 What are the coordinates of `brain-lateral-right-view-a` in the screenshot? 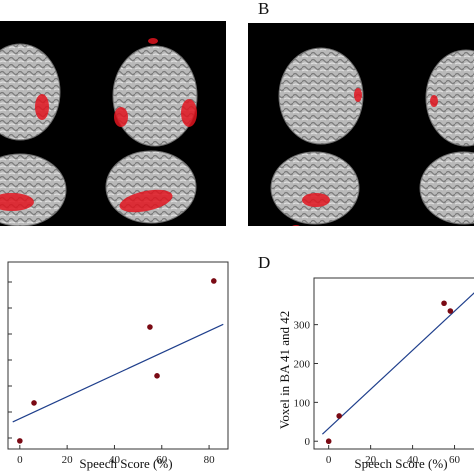 It's located at (151, 187).